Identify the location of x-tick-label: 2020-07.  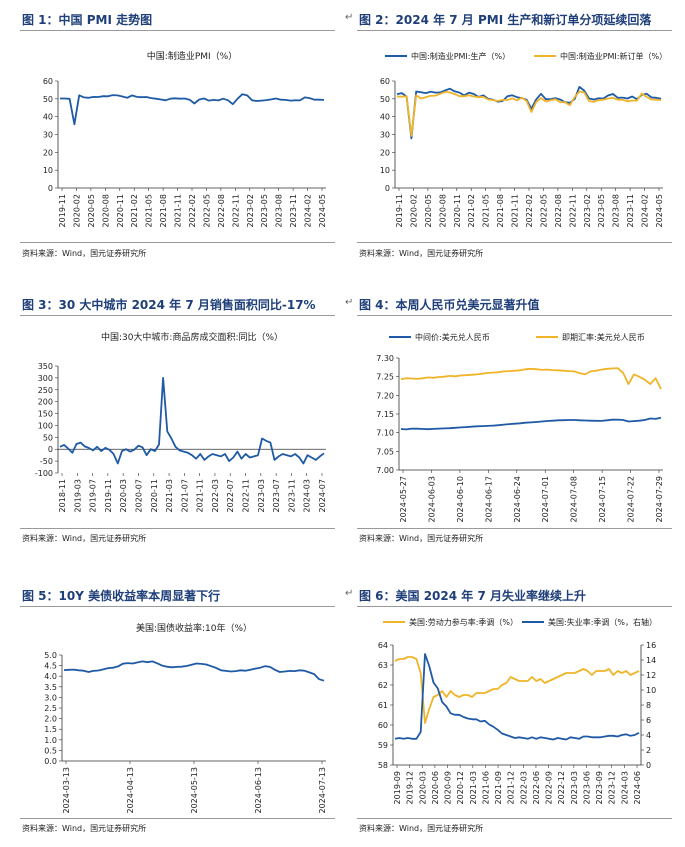
(138, 495).